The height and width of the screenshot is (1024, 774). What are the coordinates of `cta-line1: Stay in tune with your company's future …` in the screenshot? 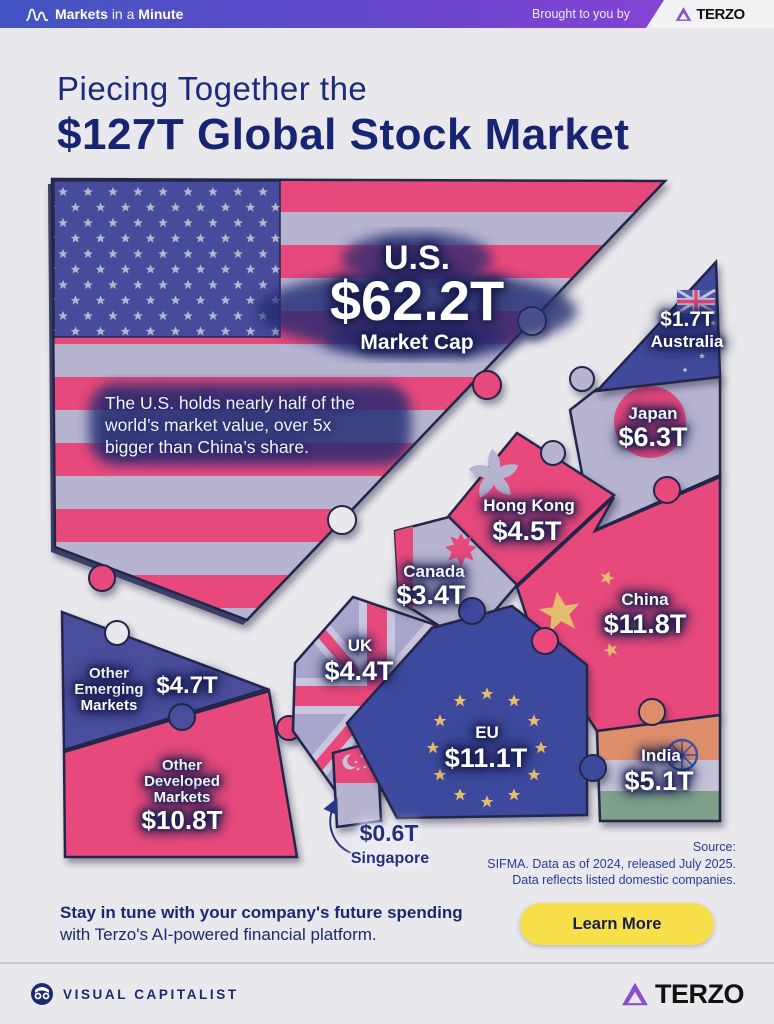 It's located at (261, 912).